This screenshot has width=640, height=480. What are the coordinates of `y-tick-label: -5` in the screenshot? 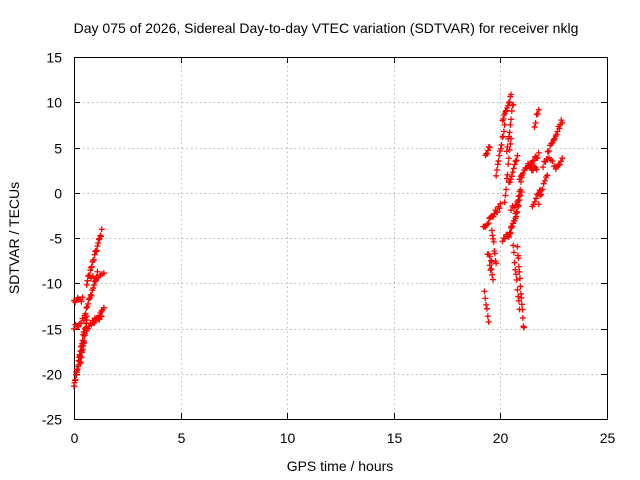 It's located at (56, 239).